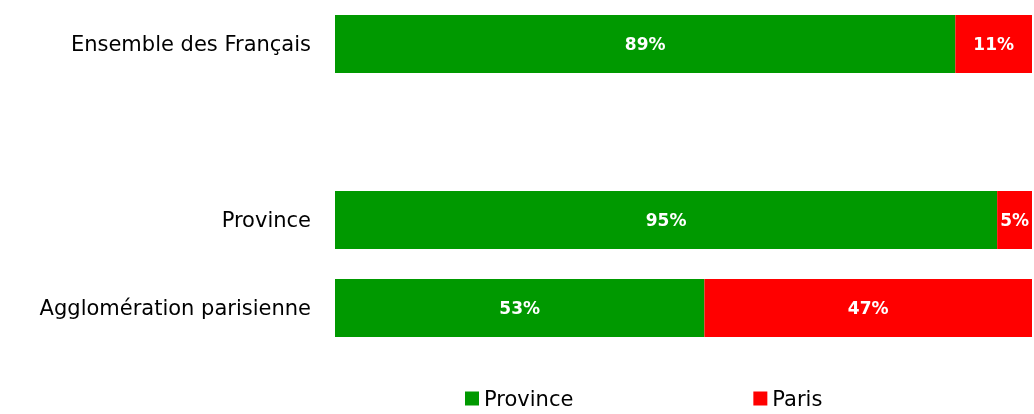 The height and width of the screenshot is (414, 1034). Describe the element at coordinates (529, 398) in the screenshot. I see `legend-label: Province` at that location.